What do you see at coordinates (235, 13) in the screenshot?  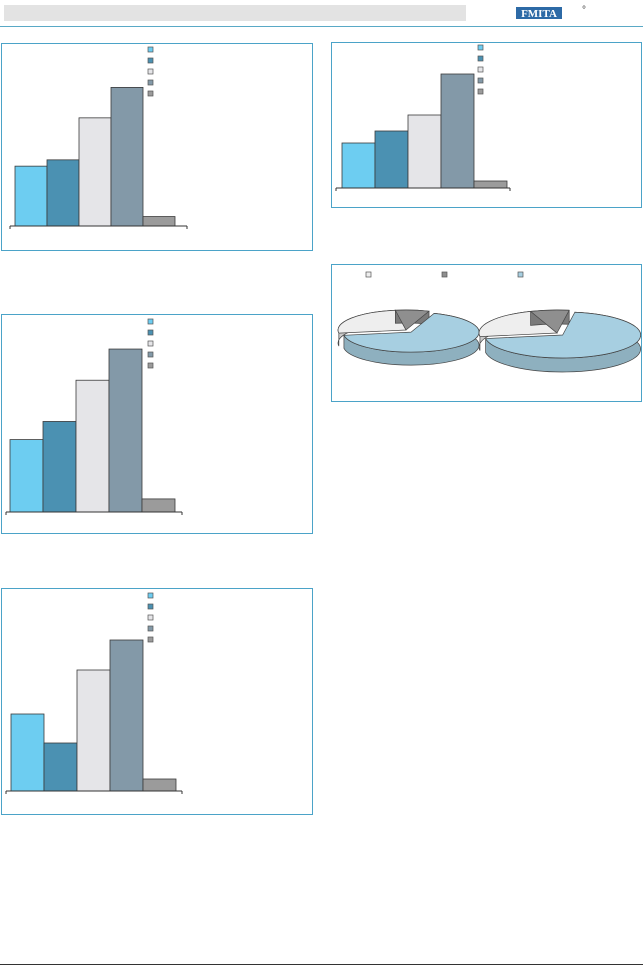 I see `header-bar` at bounding box center [235, 13].